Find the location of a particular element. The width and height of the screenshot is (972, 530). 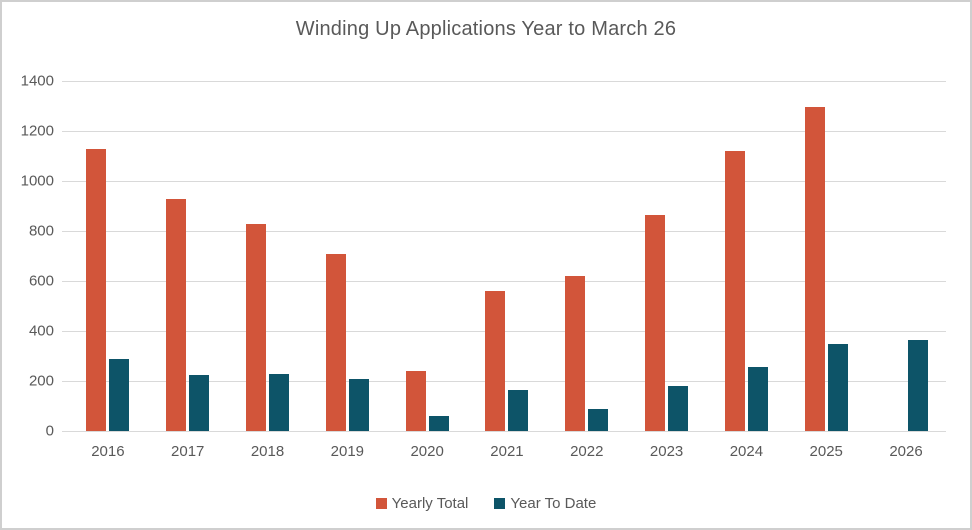

x-tick-label-2021: 2021 is located at coordinates (507, 451).